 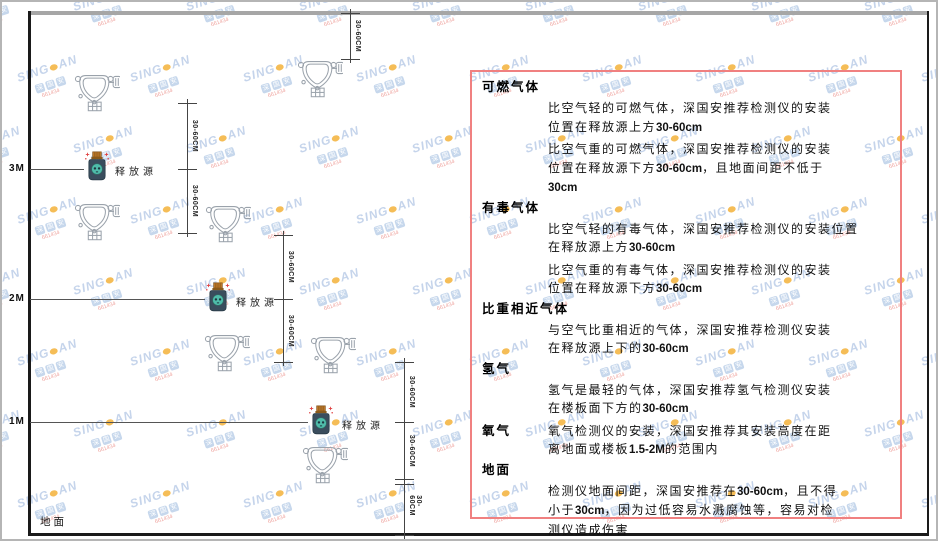 I want to click on section-paragraph: 比空气轻的有毒气体，深国安推荐检测仪的安装位置 在释放源上方30-60cm, so click(x=718, y=239).